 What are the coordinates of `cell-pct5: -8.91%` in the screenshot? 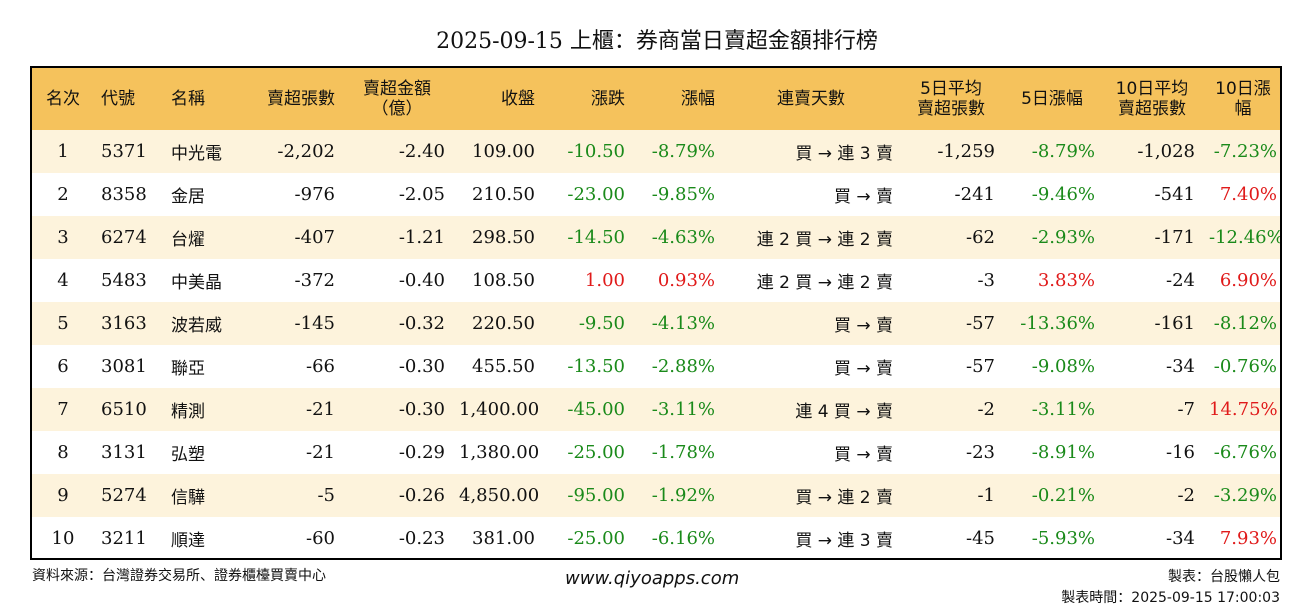 It's located at (1063, 452).